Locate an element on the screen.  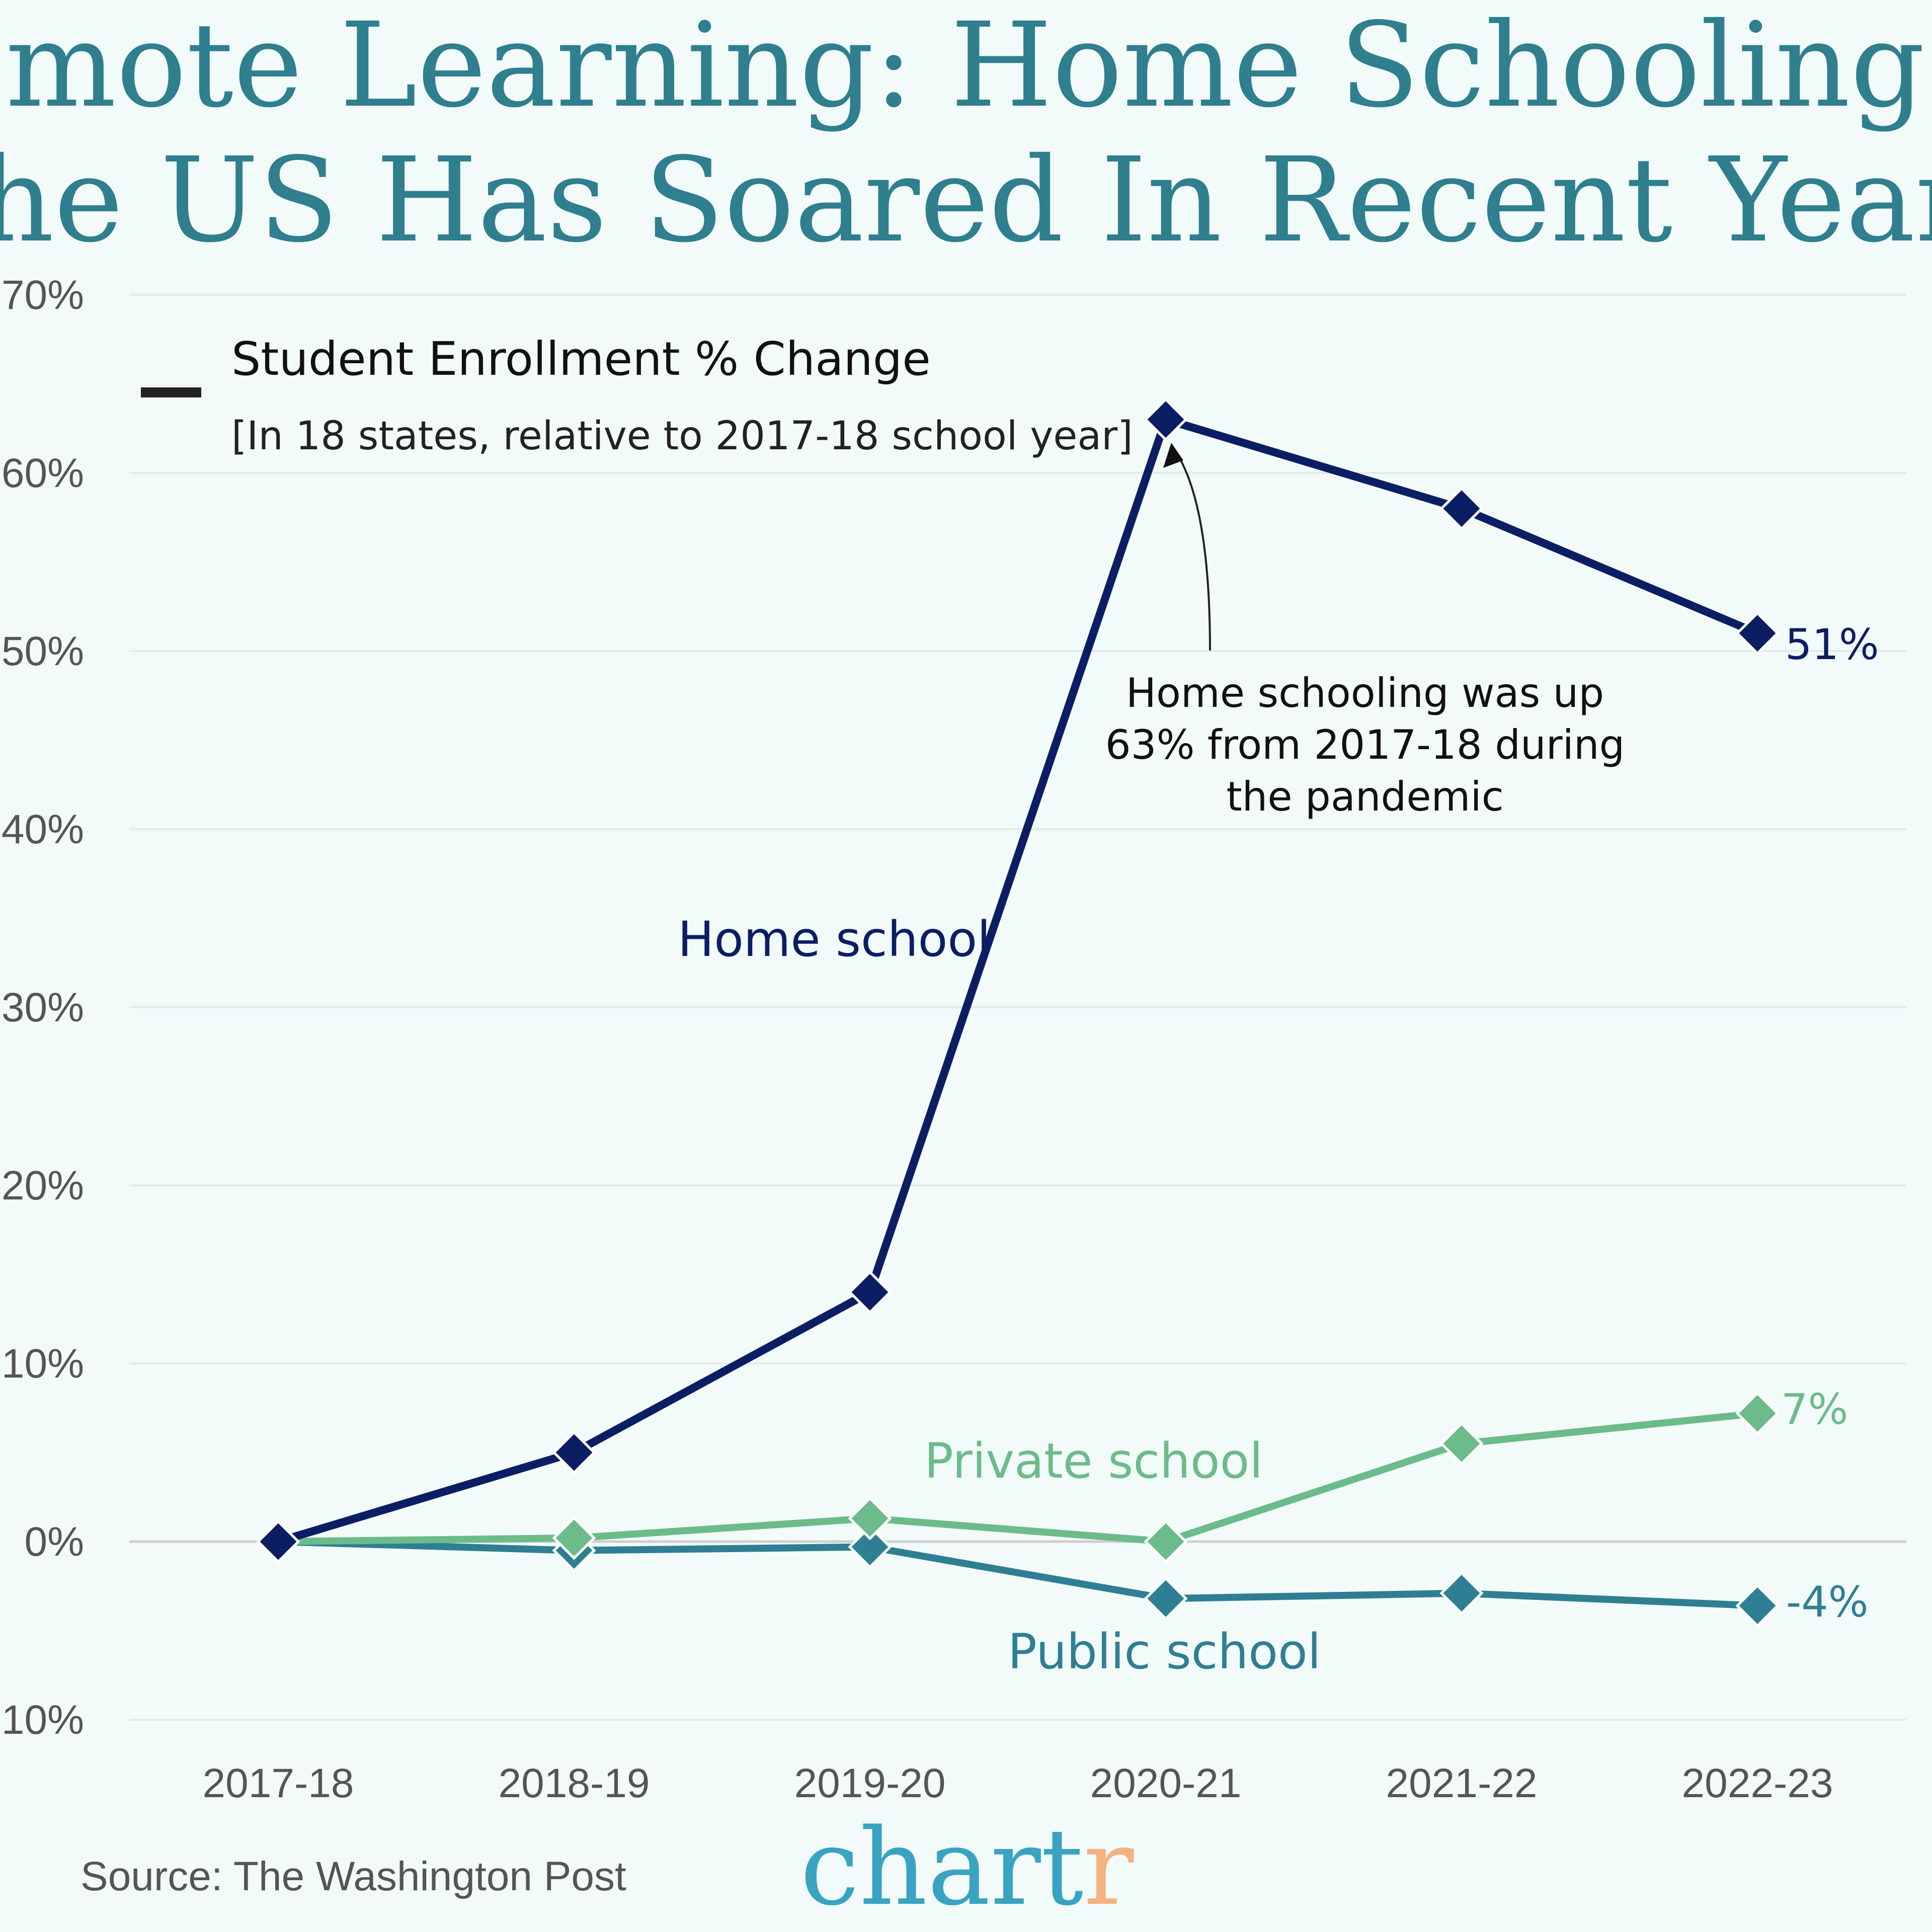
y-tick-label: 20% is located at coordinates (43, 1186).